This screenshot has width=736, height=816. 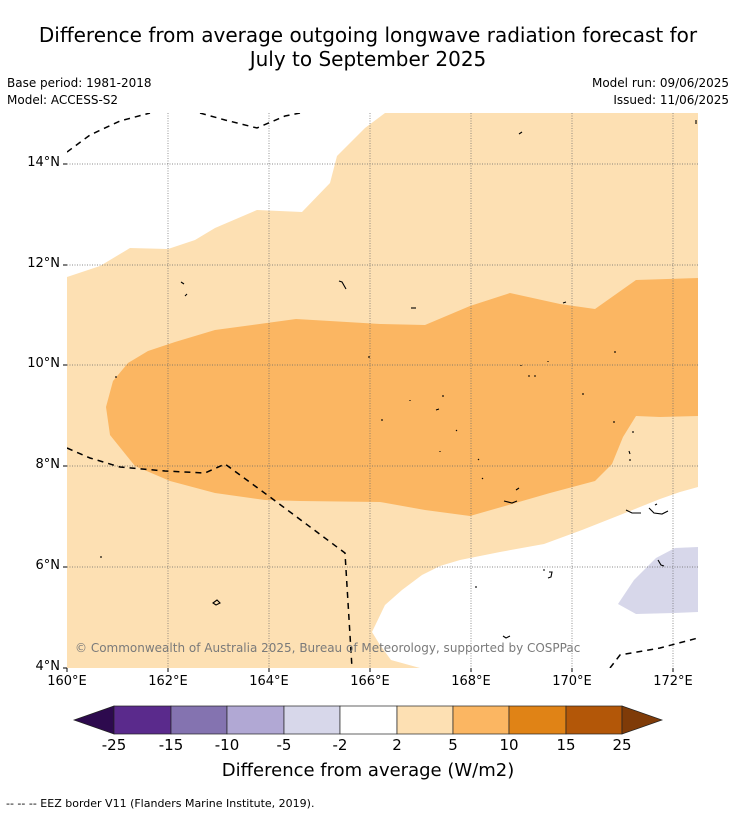 What do you see at coordinates (368, 770) in the screenshot?
I see `colorbar-title: Difference from average (W/m2)` at bounding box center [368, 770].